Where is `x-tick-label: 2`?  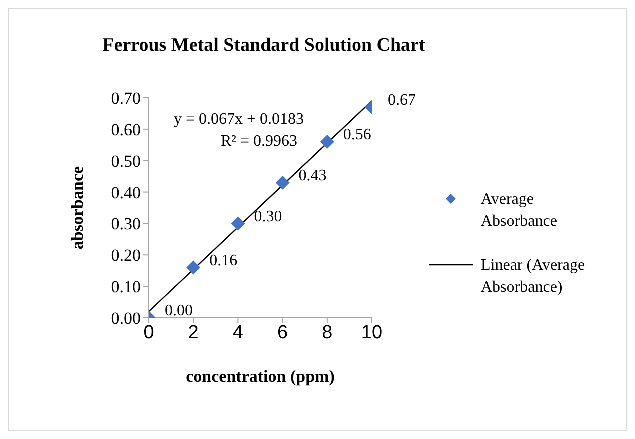
x-tick-label: 2 is located at coordinates (193, 333).